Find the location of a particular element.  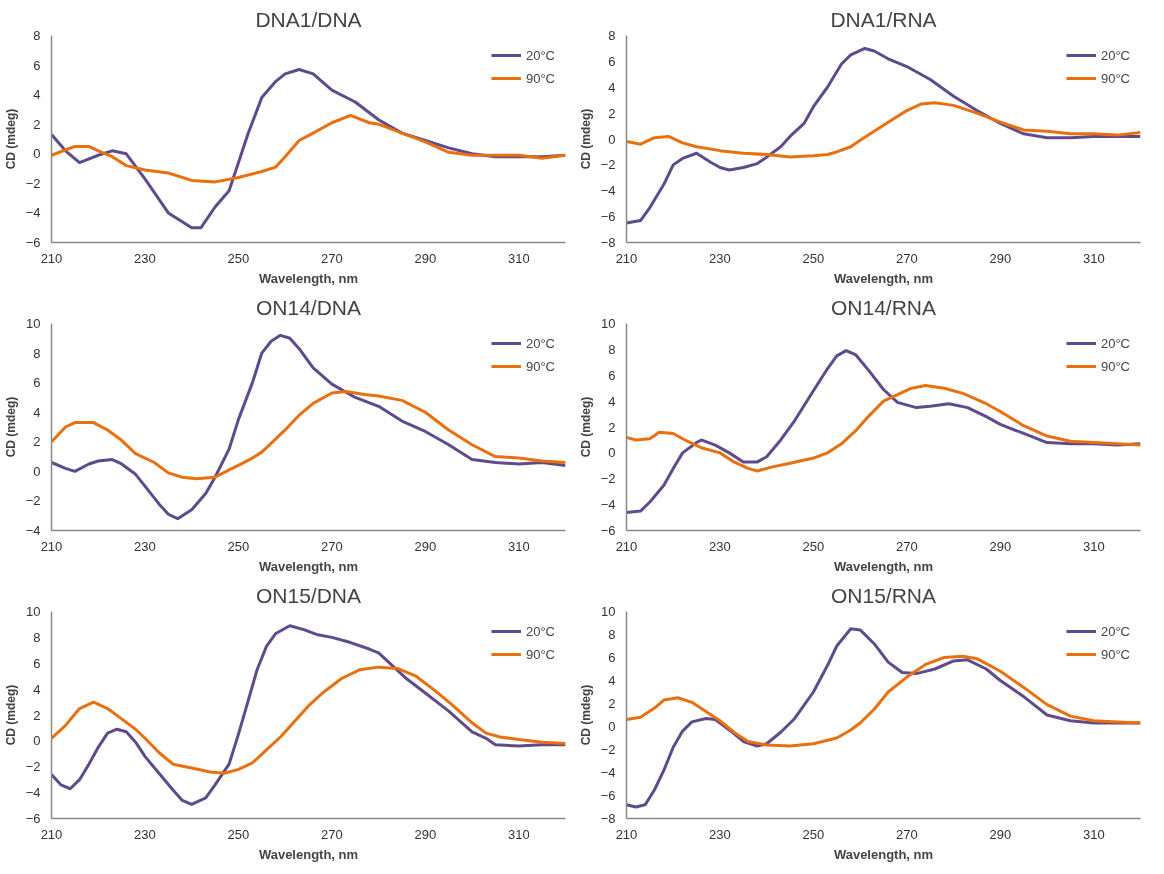

chart-title: ON14/DNA is located at coordinates (308, 307).